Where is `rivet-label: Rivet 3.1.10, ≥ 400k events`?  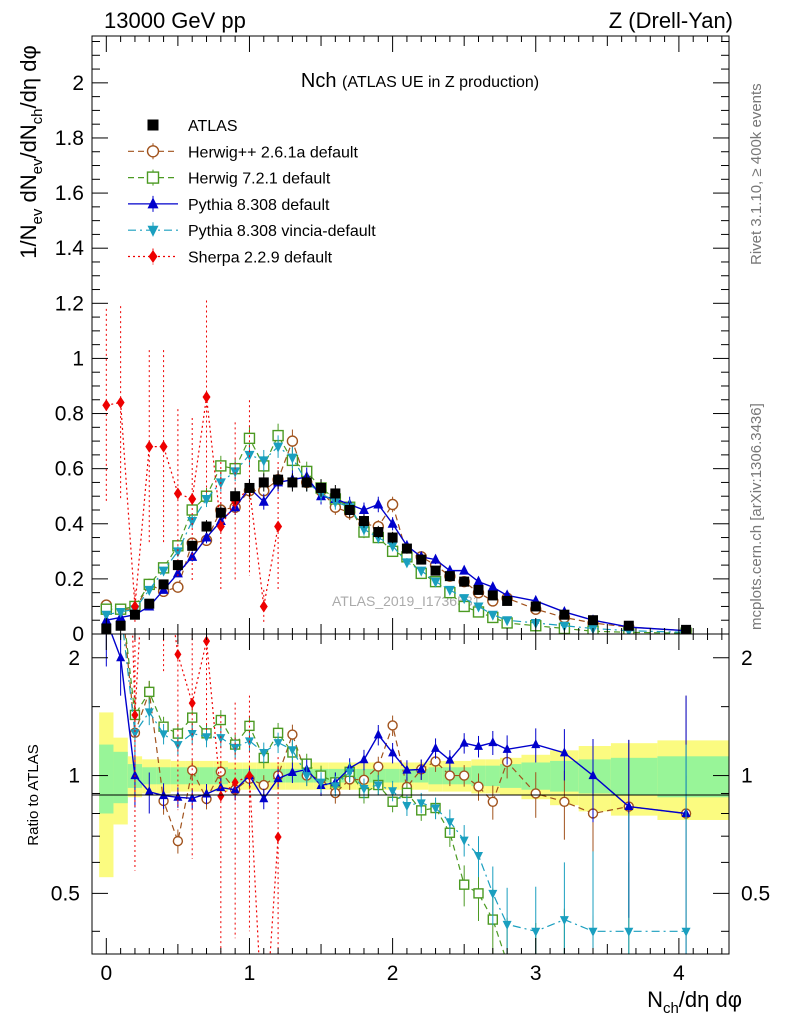
rivet-label: Rivet 3.1.10, ≥ 400k events is located at coordinates (756, 174).